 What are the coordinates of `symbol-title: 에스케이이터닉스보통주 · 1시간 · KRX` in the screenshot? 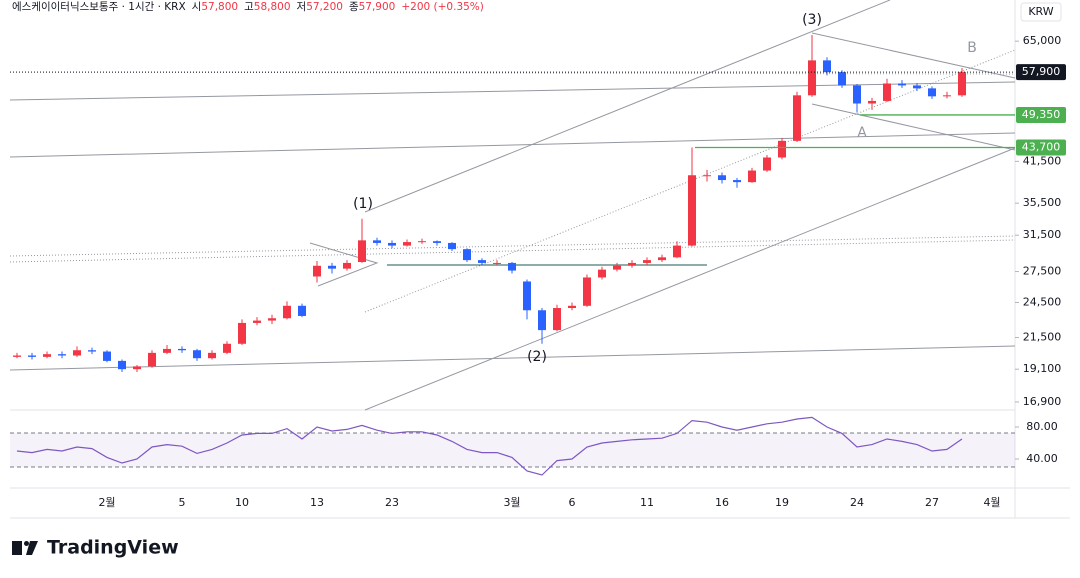 It's located at (99, 7).